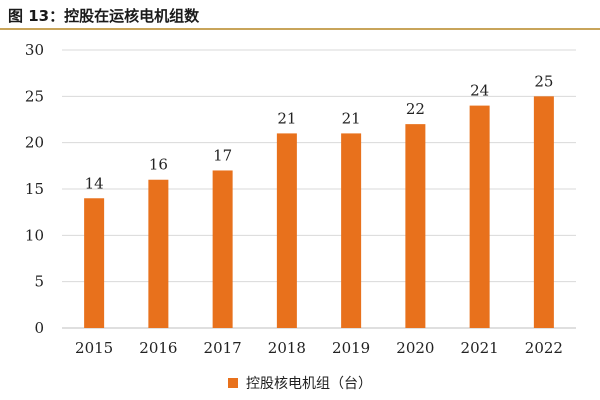  I want to click on x-tick-label-2018: 2018, so click(287, 348).